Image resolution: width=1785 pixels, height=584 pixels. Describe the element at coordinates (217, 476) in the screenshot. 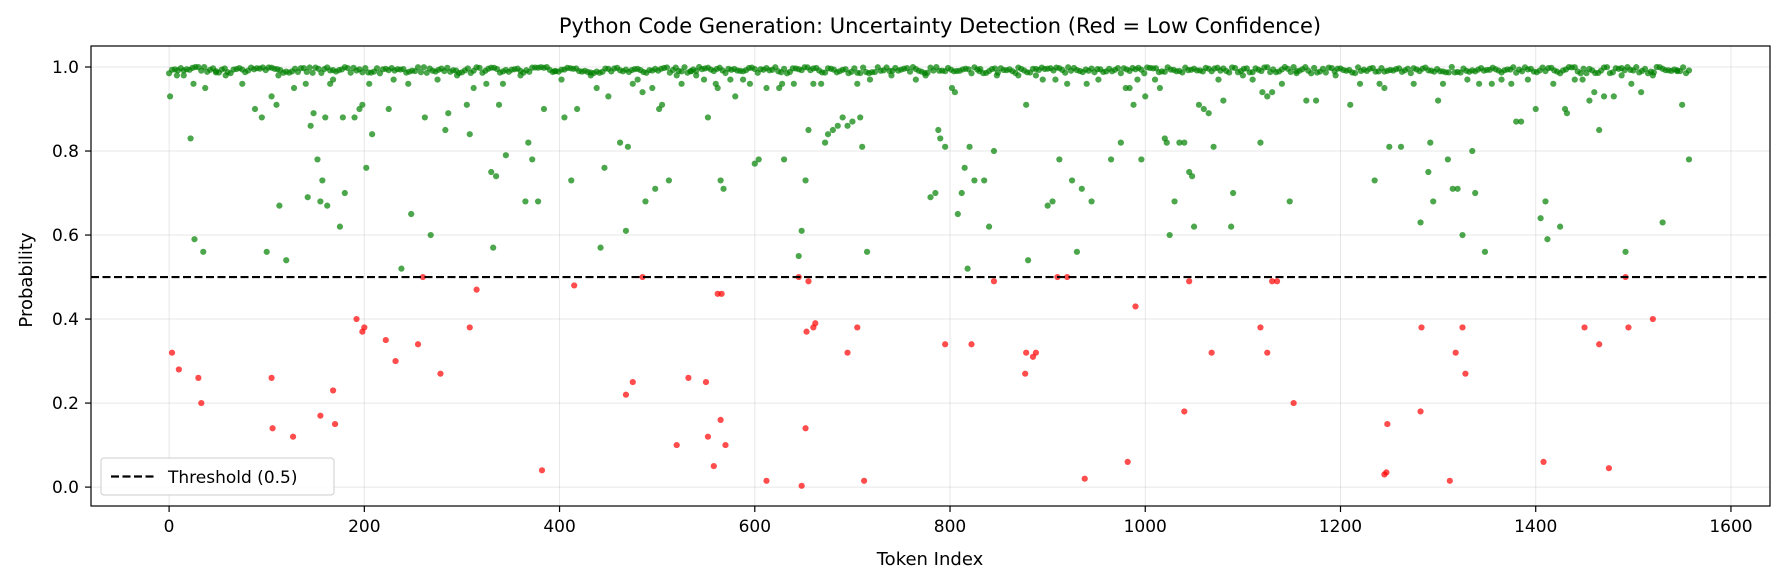

I see `legend: Threshold (0.5)` at that location.